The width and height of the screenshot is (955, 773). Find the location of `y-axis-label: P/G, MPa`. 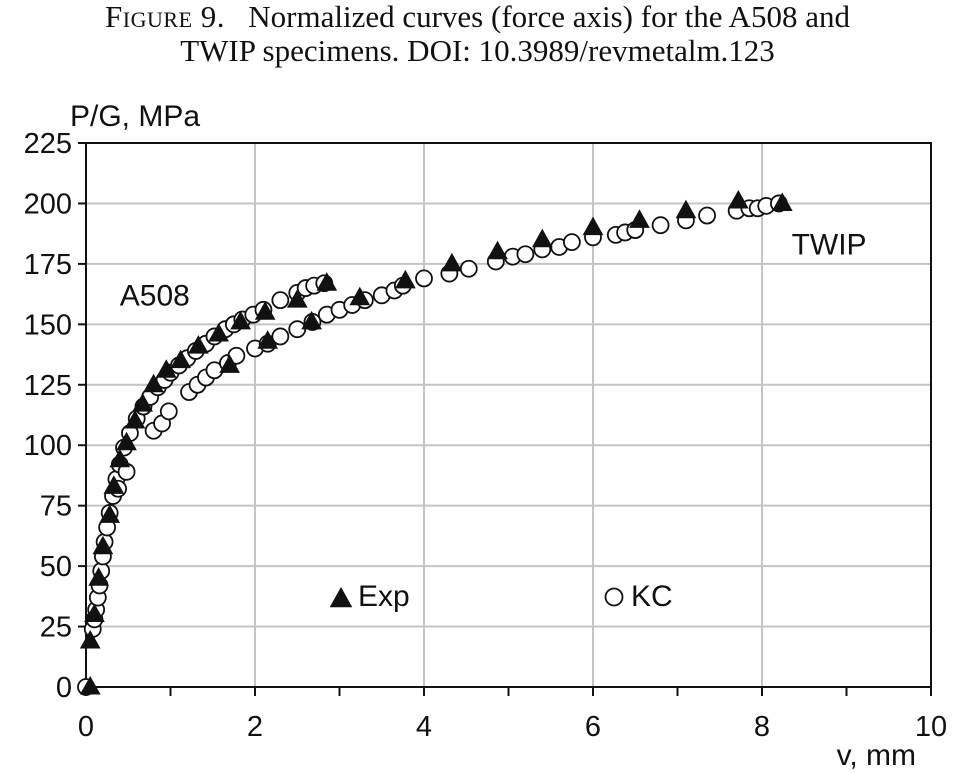

y-axis-label: P/G, MPa is located at coordinates (135, 116).